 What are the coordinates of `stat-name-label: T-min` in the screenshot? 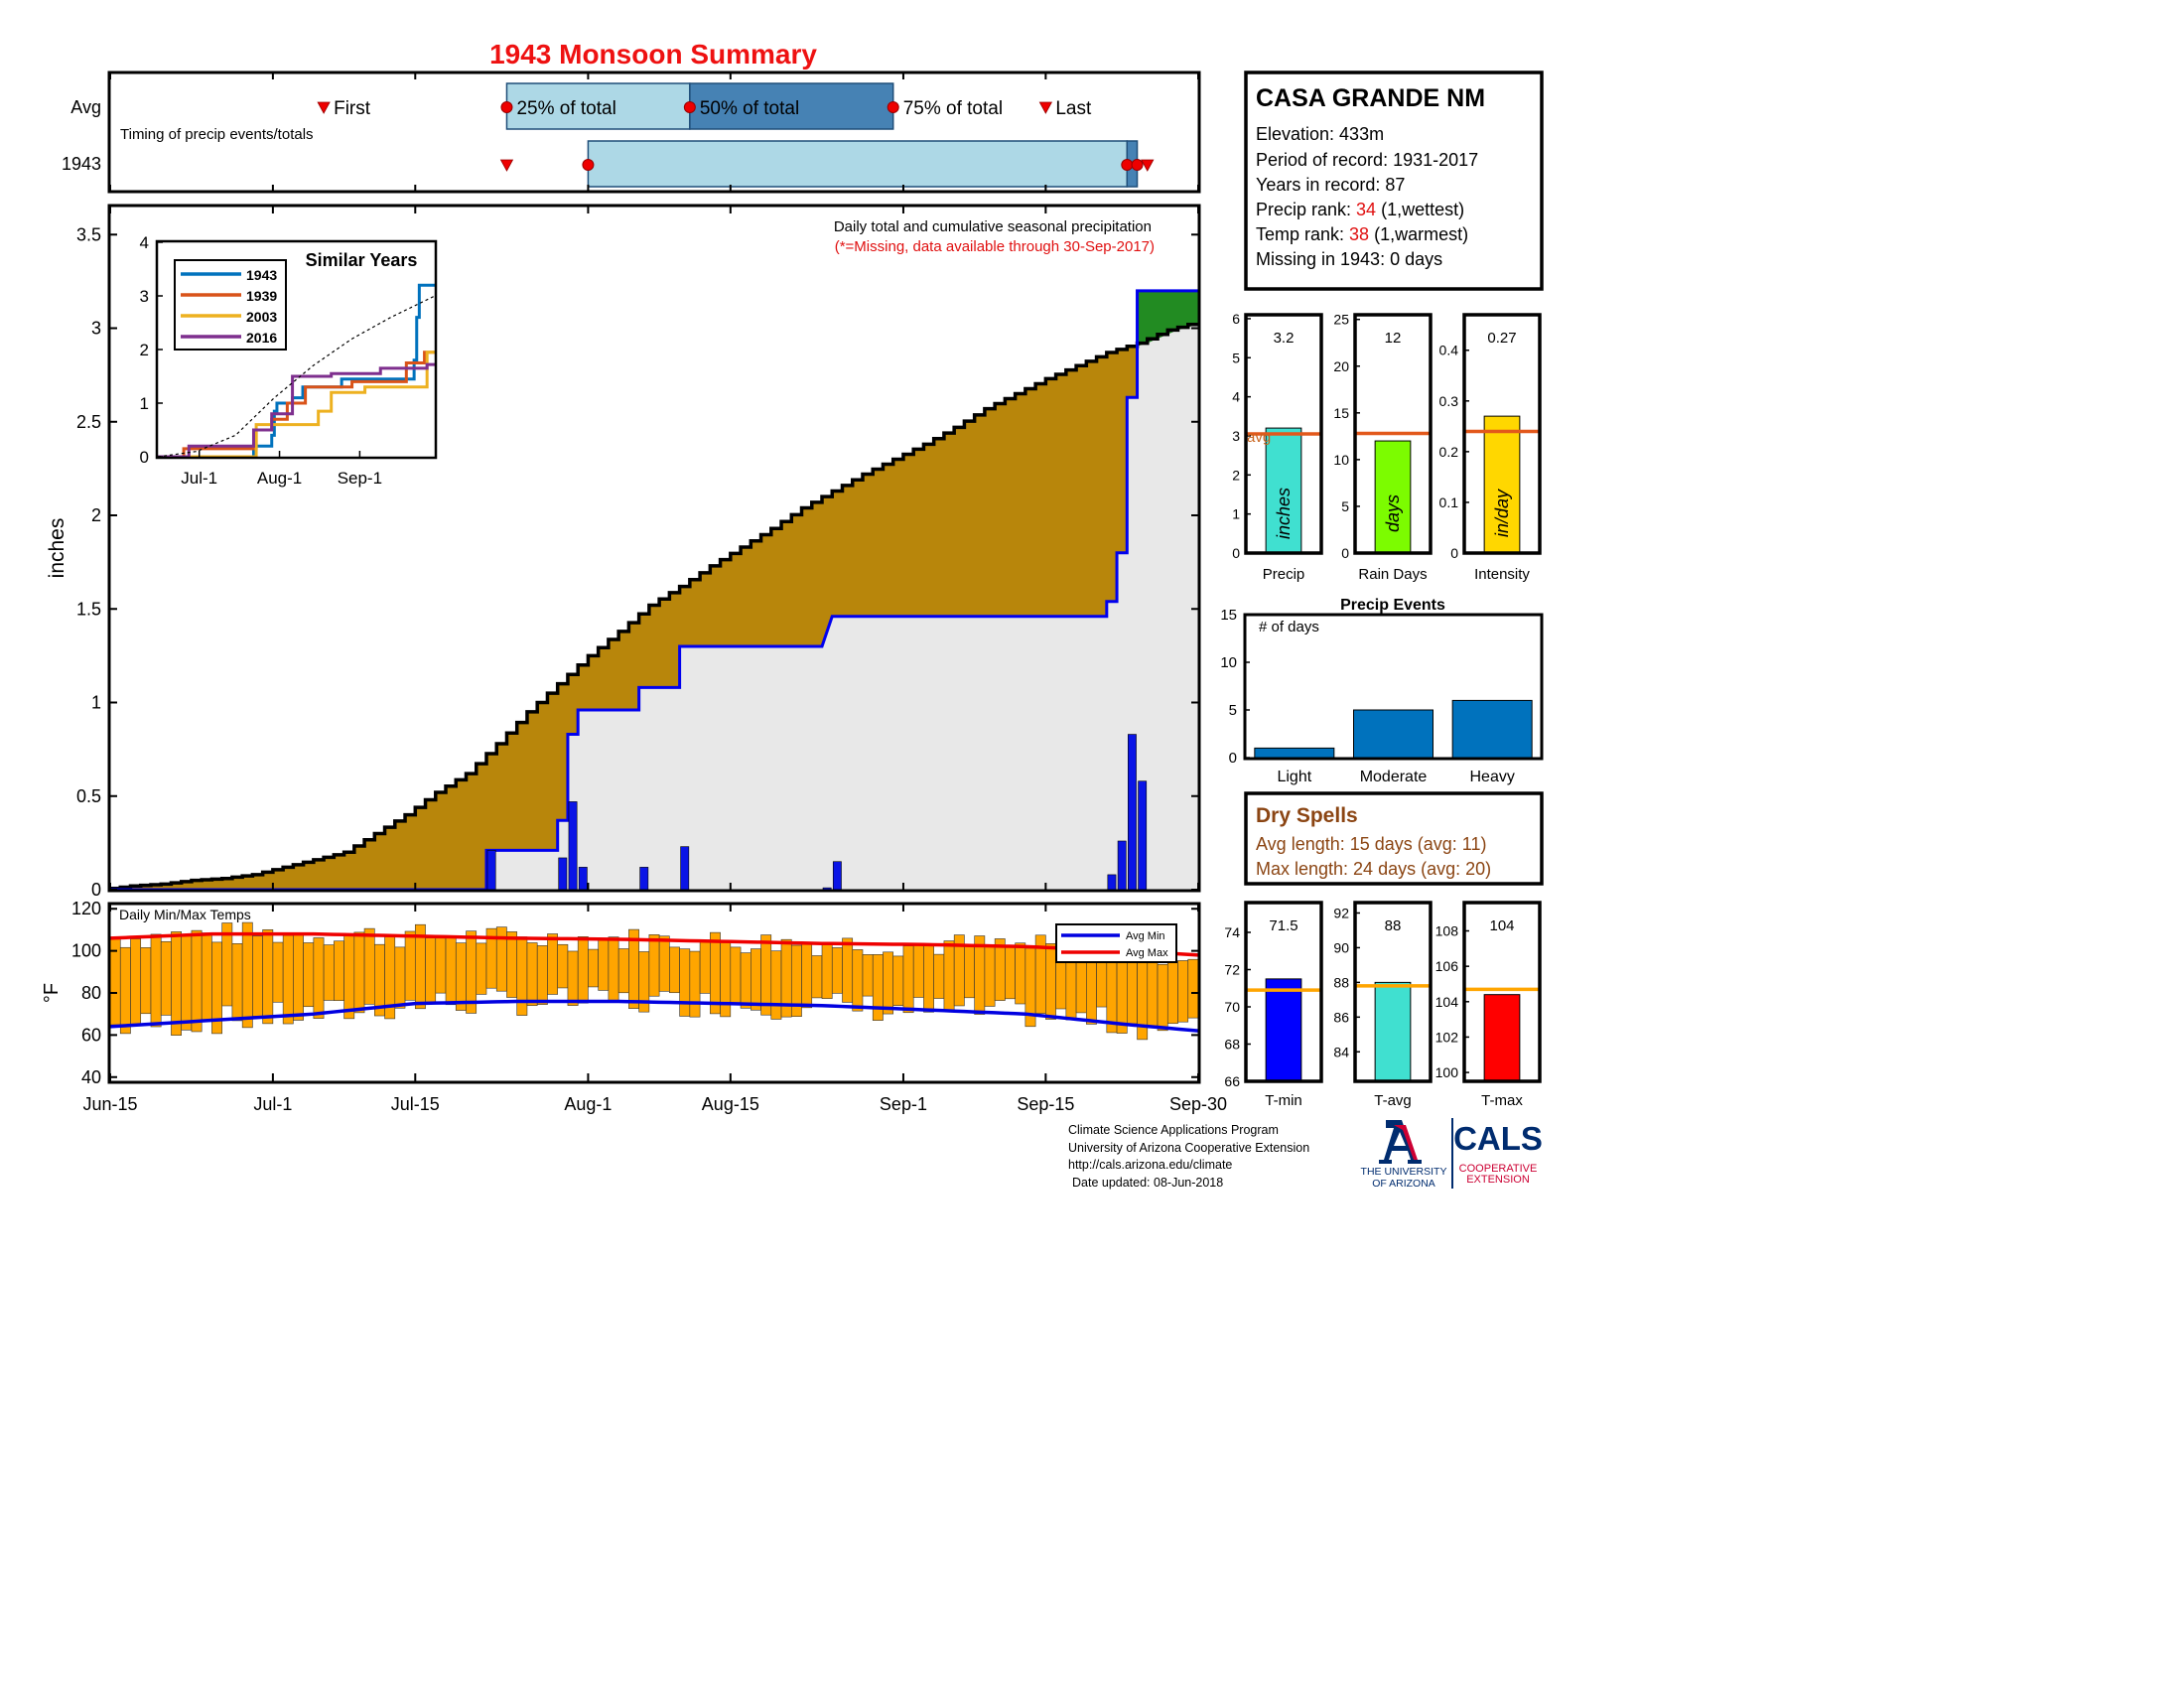 It's located at (1283, 1100).